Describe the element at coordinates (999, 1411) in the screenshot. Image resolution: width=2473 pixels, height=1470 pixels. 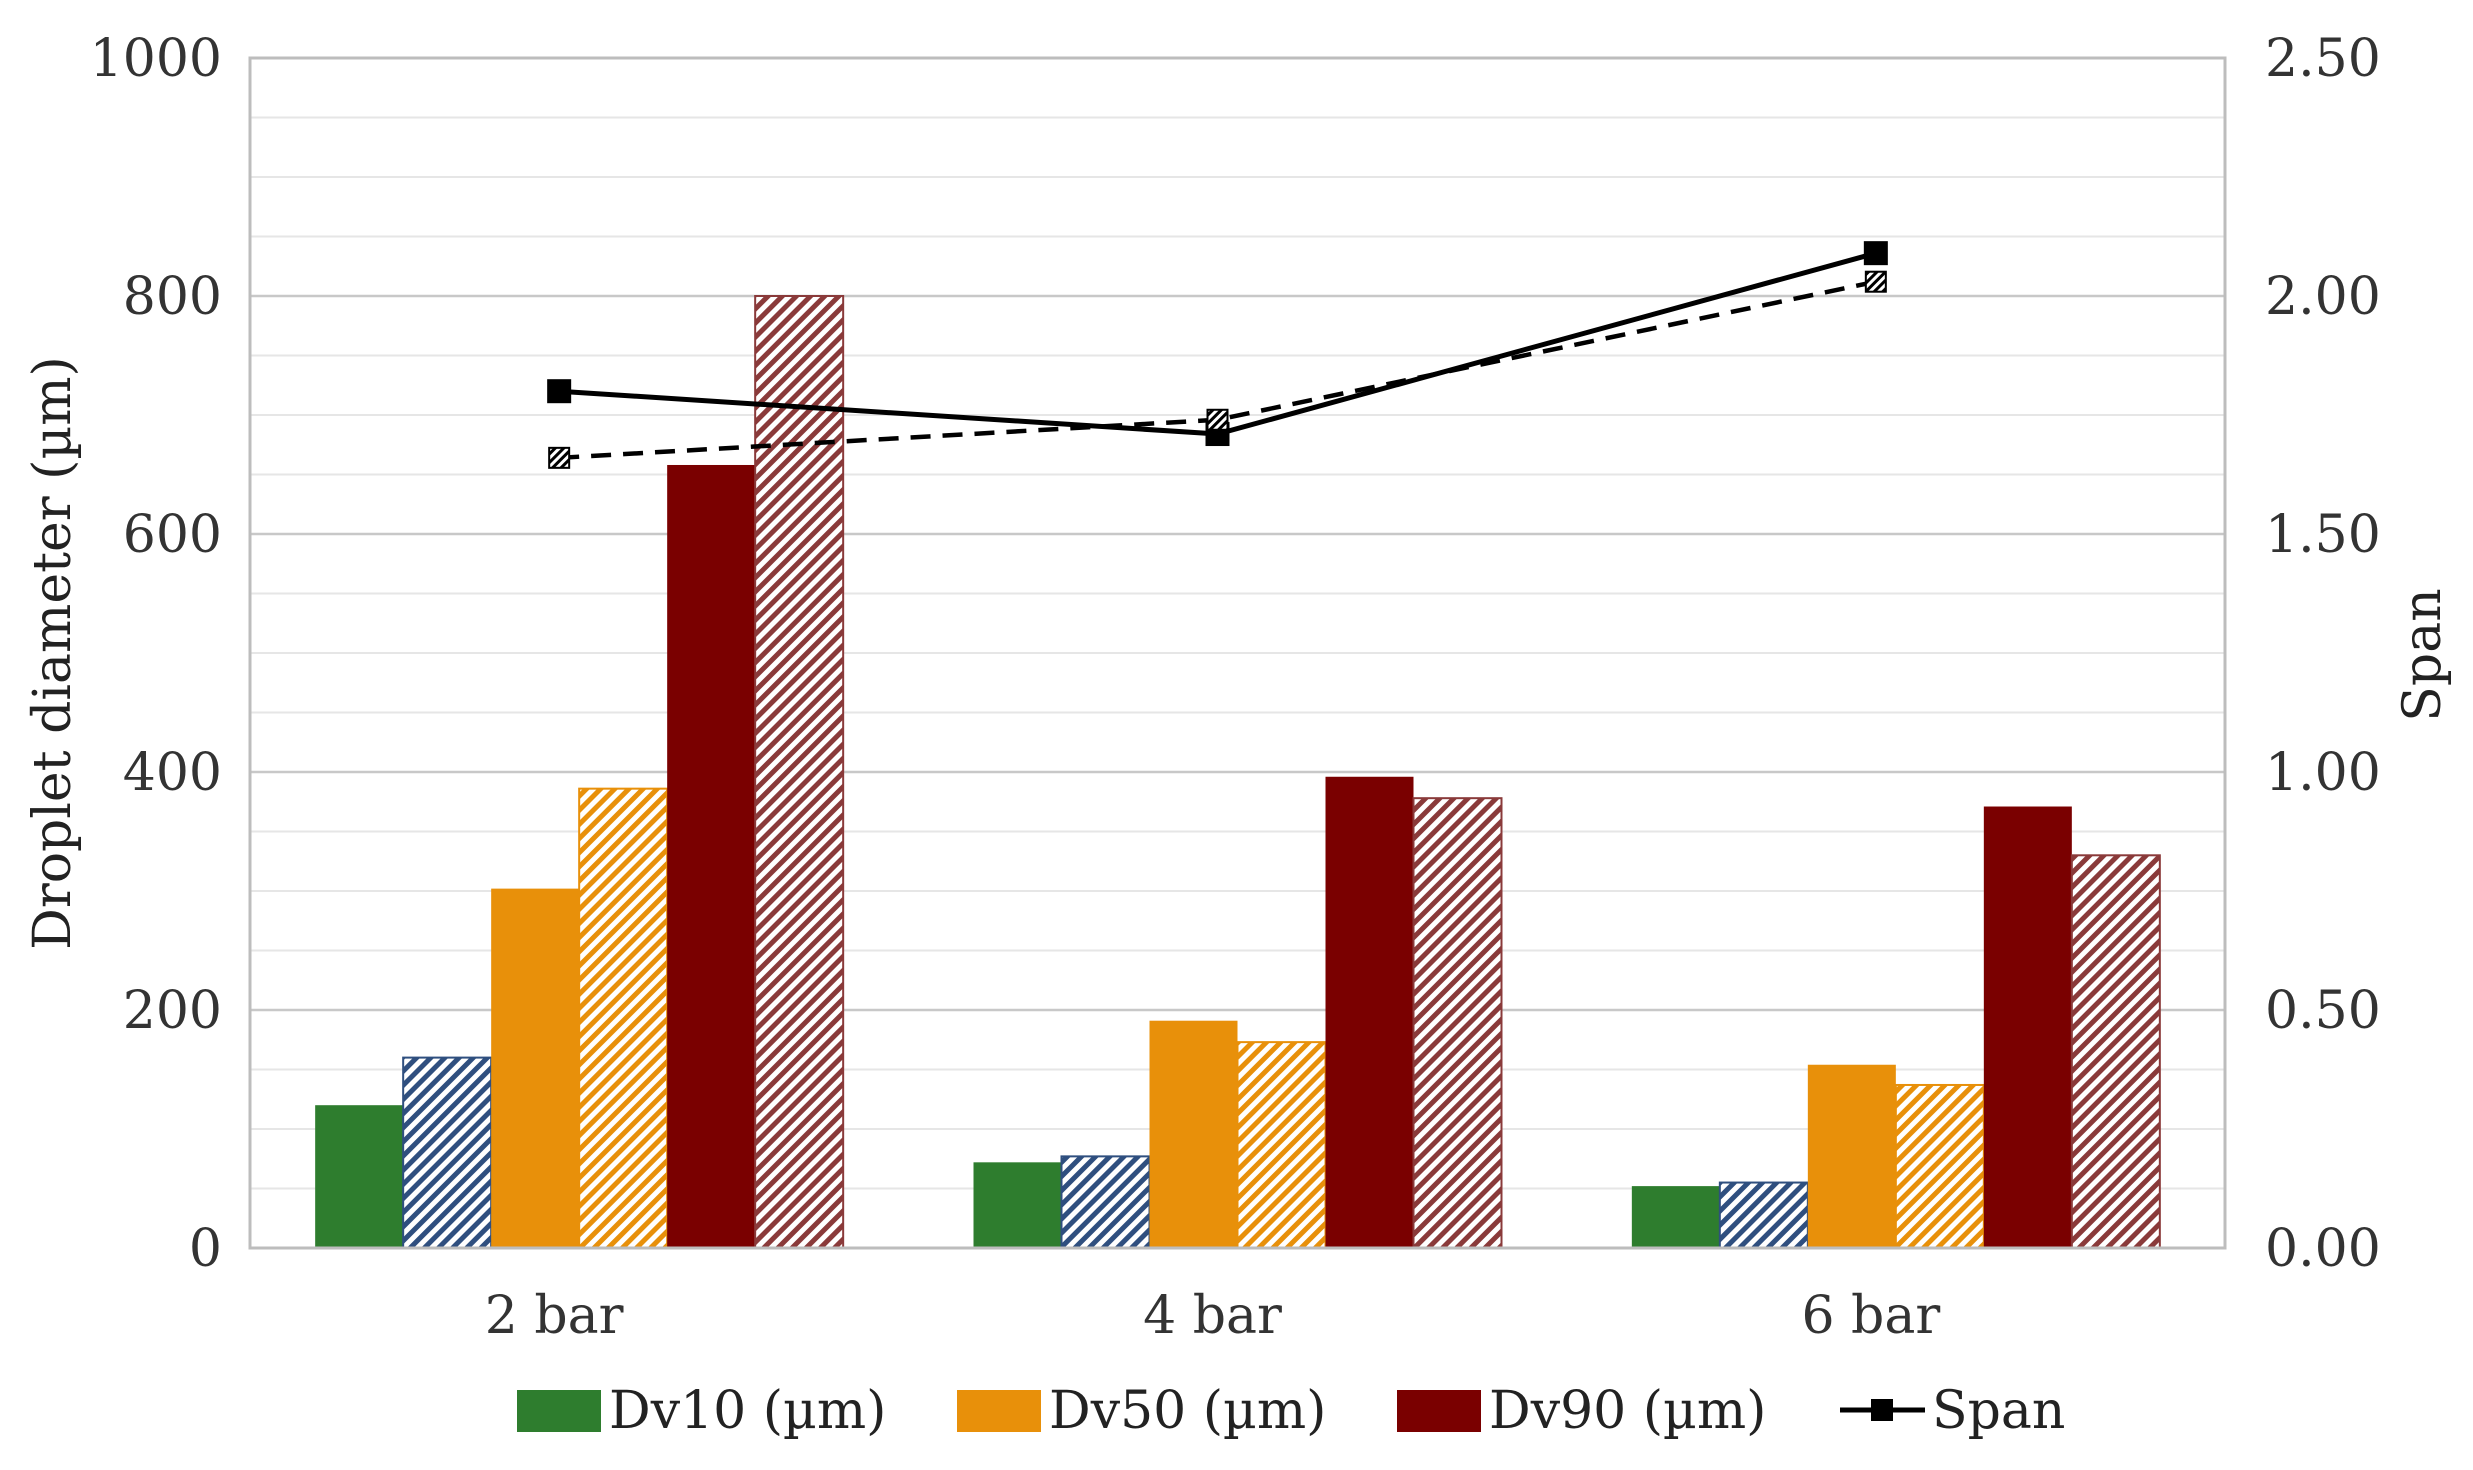
I see `legend-swatch-dv50` at that location.